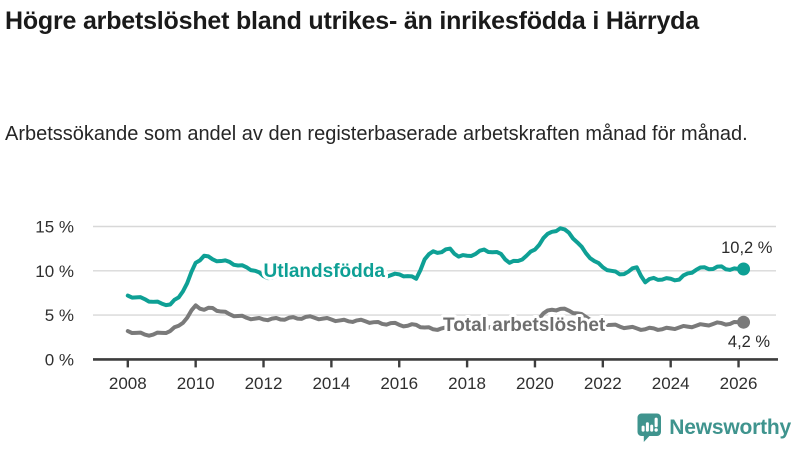  Describe the element at coordinates (656, 430) in the screenshot. I see `exclamation-dot` at that location.